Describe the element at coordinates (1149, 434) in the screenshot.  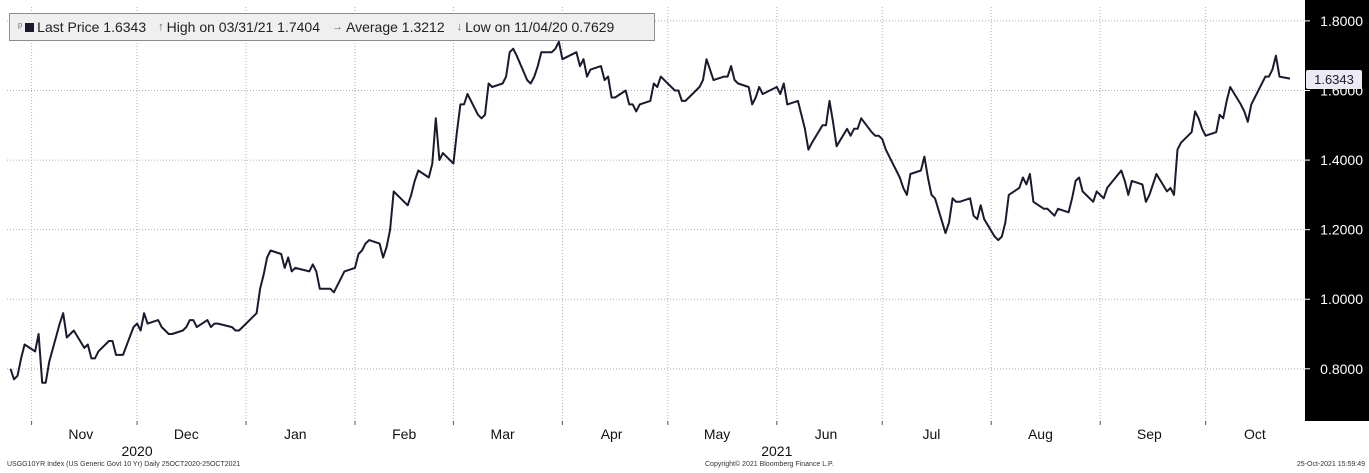
I see `x-month-label: Sep` at that location.